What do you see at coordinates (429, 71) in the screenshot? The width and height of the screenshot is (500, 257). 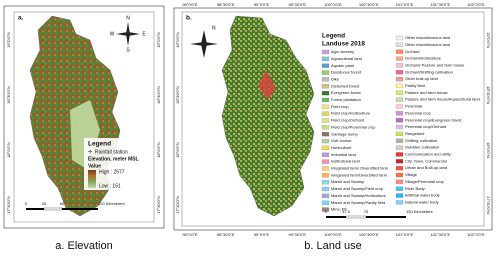 I see `legend-label: Orchard/Shifting cultivation` at bounding box center [429, 71].